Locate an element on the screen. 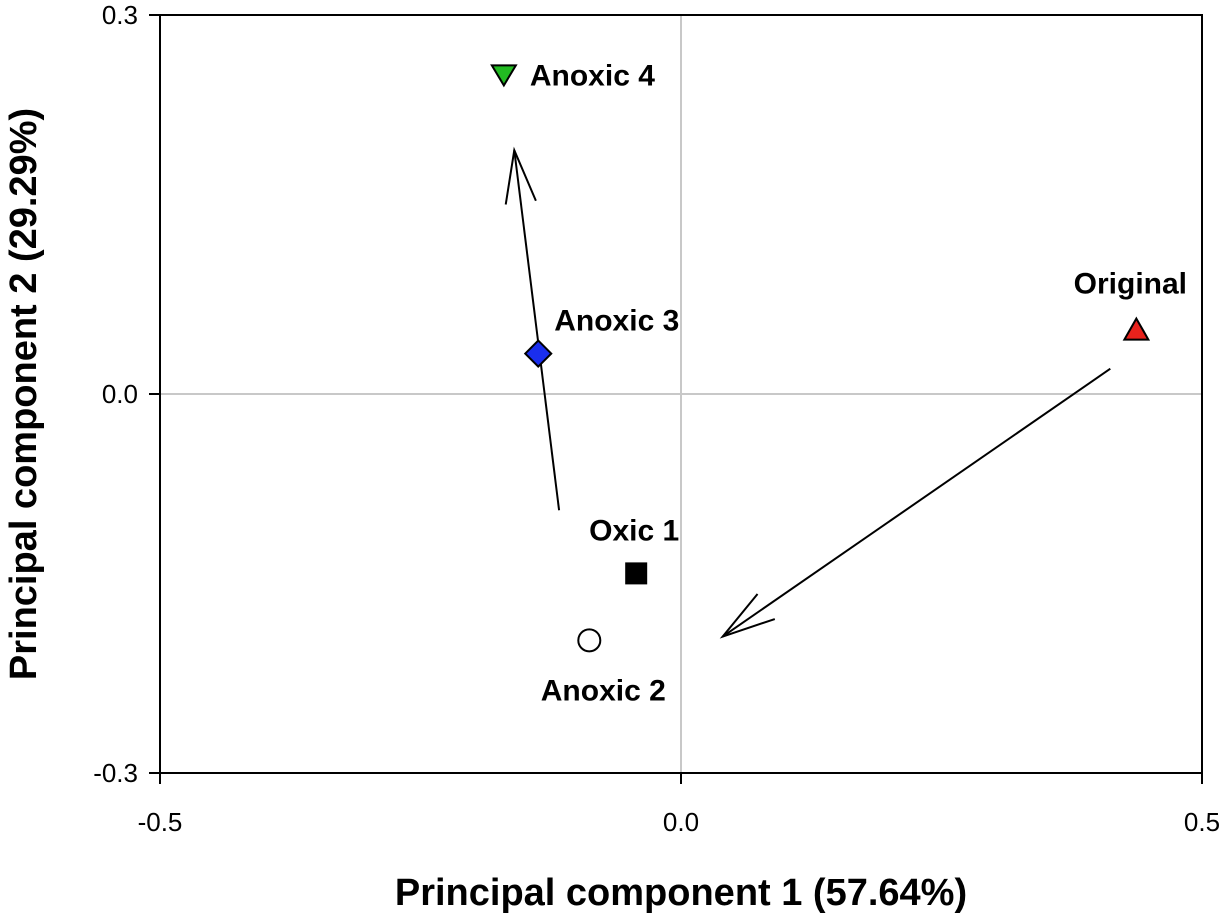 Image resolution: width=1228 pixels, height=923 pixels. point-label: Anoxic 3 is located at coordinates (616, 321).